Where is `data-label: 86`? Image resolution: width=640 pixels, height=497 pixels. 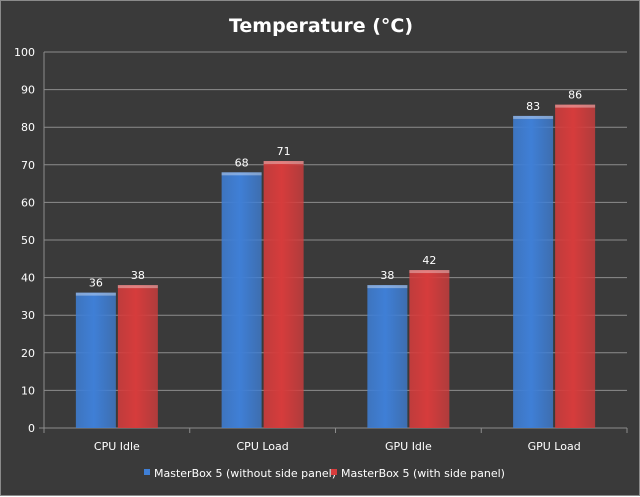 data-label: 86 is located at coordinates (575, 95).